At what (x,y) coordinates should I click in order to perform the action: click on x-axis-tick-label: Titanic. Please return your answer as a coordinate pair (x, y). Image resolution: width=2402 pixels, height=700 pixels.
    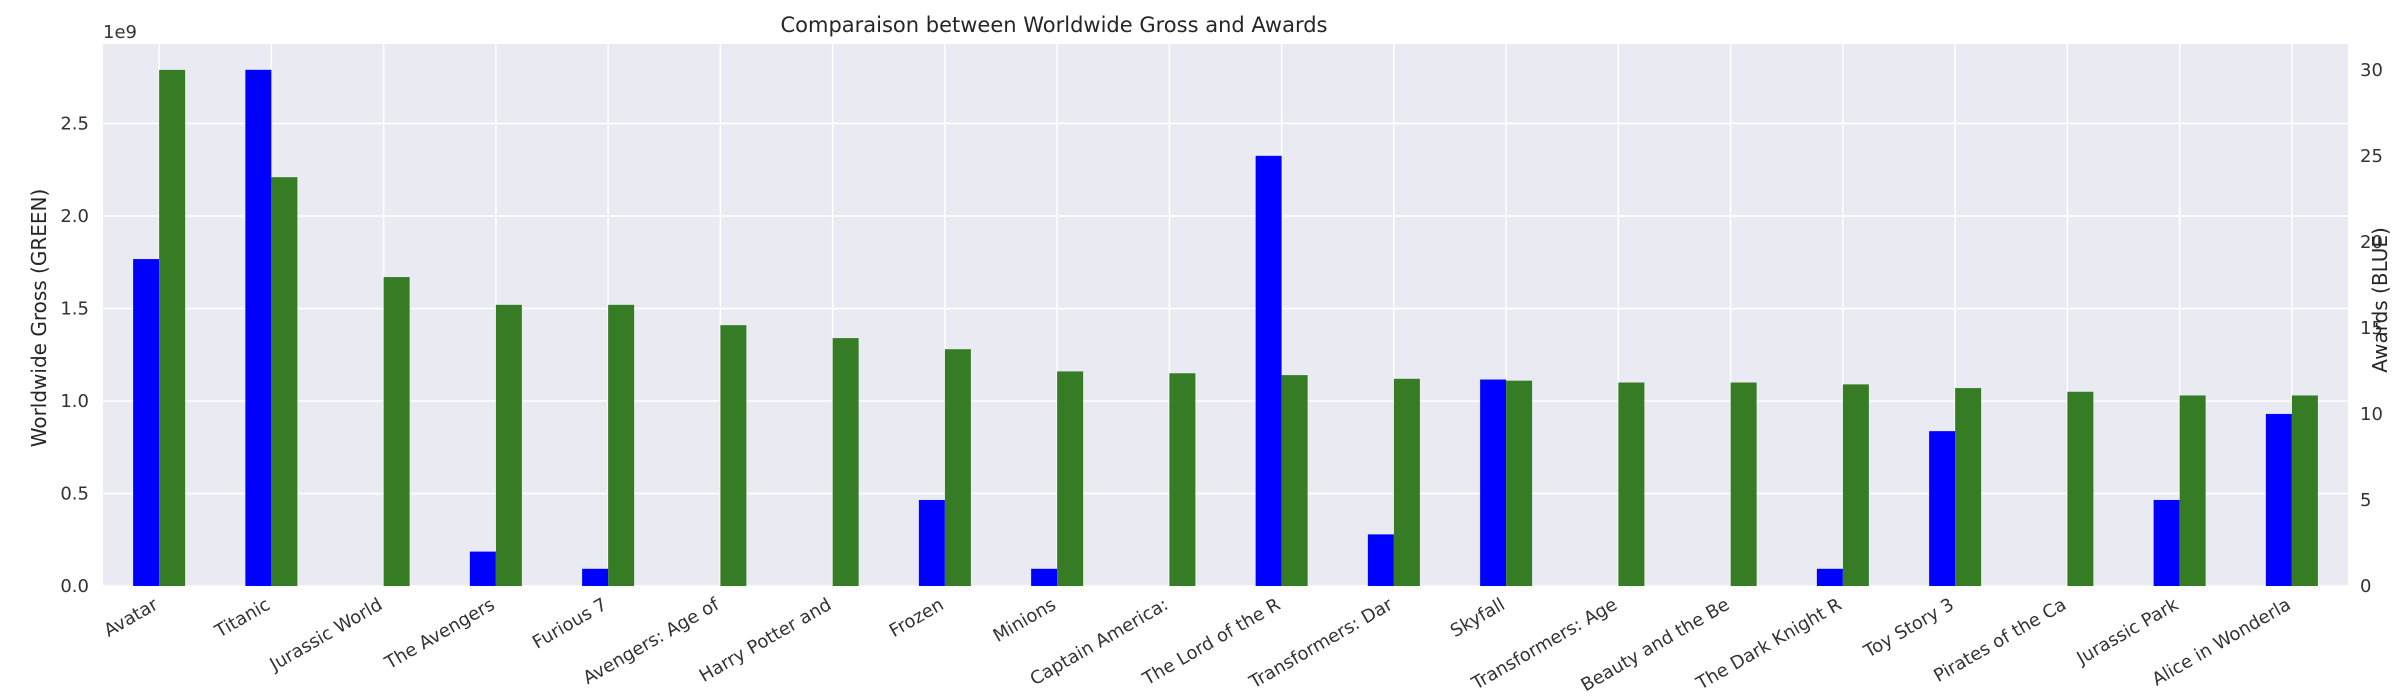
    Looking at the image, I should click on (242, 618).